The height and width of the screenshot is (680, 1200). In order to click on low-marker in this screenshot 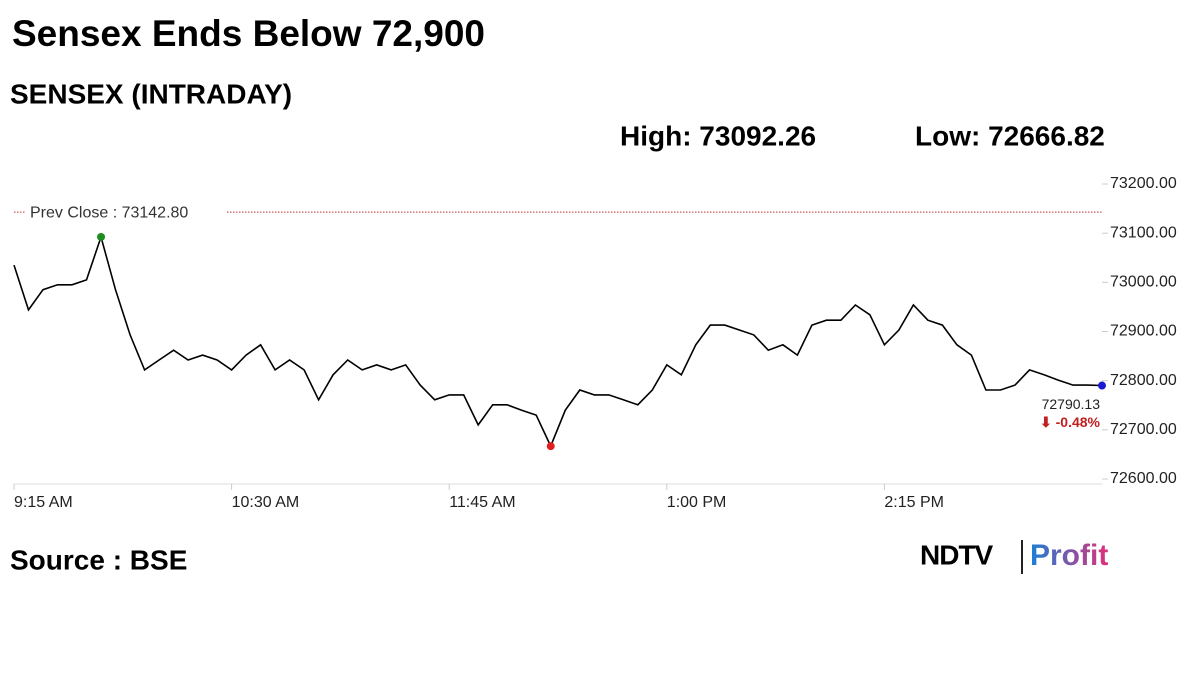, I will do `click(550, 446)`.